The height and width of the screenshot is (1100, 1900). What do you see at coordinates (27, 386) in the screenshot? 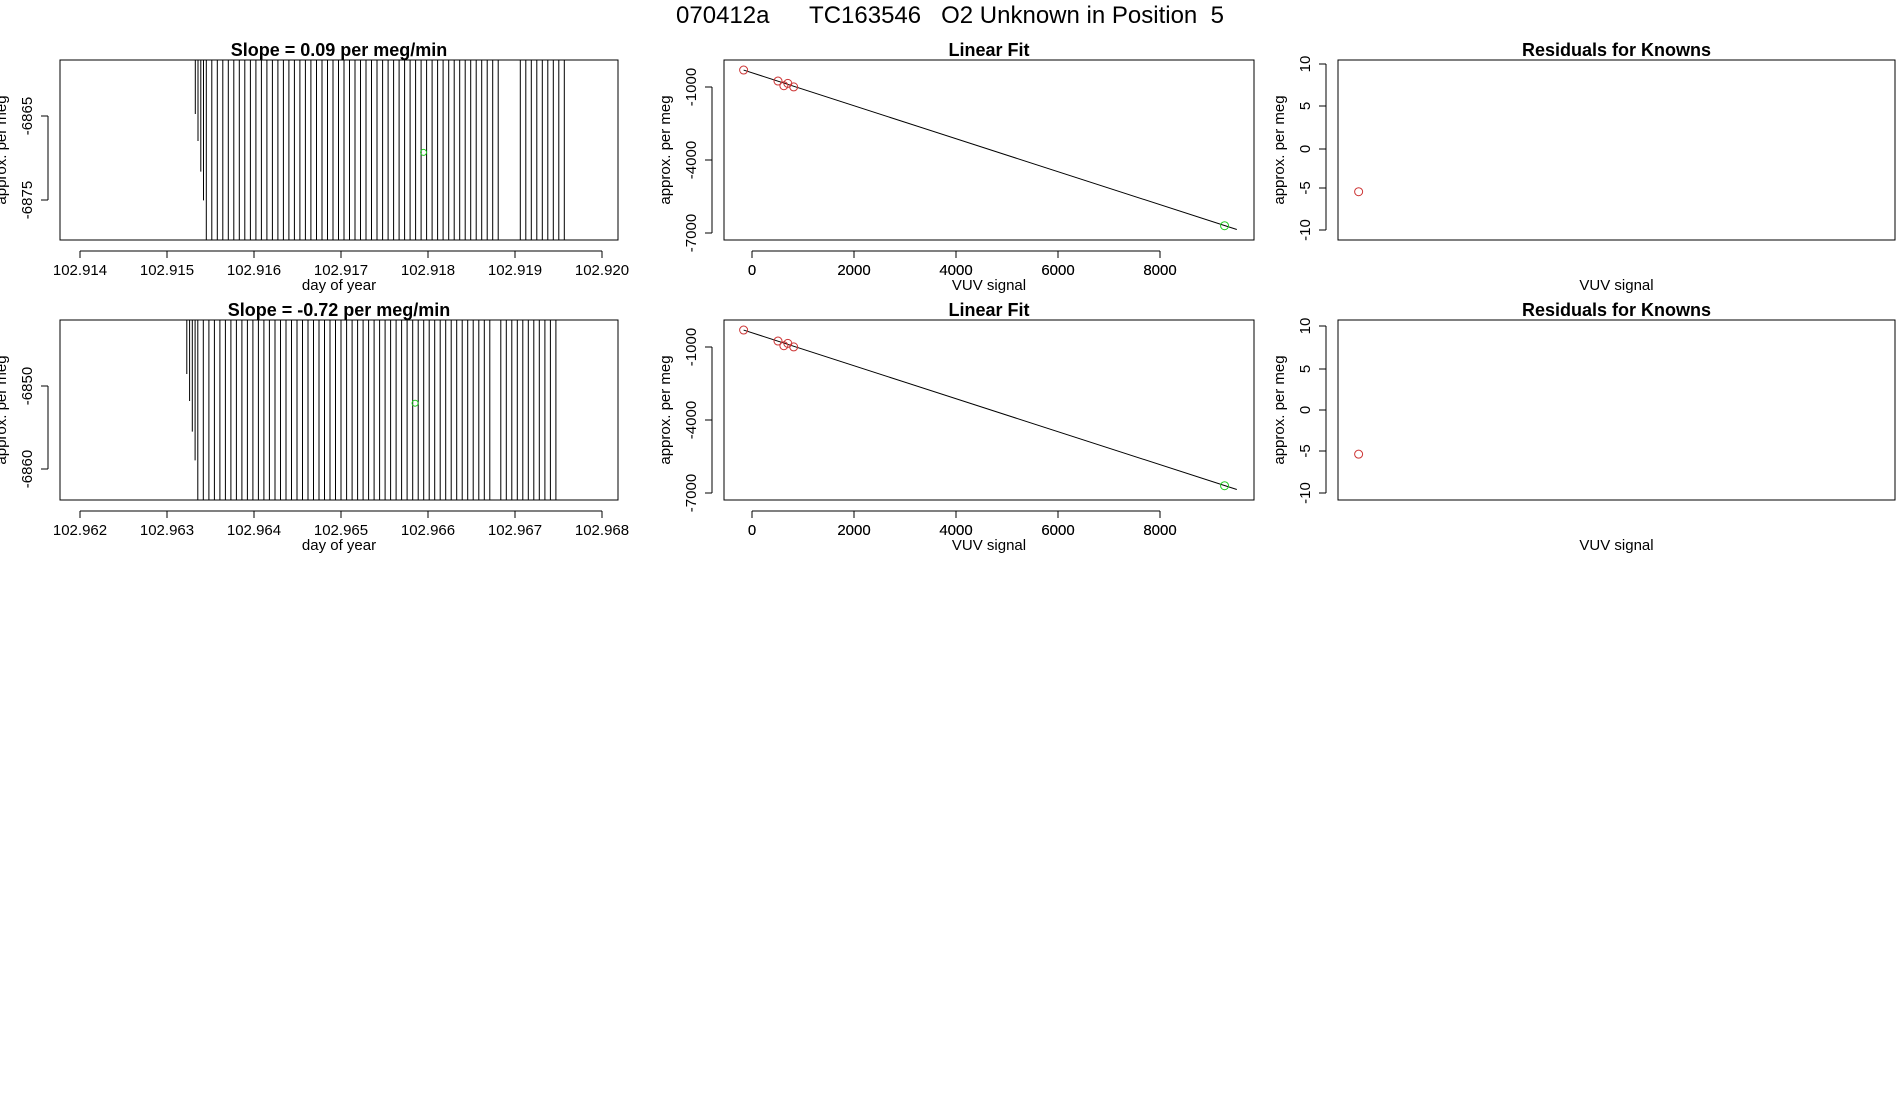
I see `y-tick-label: -6850` at bounding box center [27, 386].